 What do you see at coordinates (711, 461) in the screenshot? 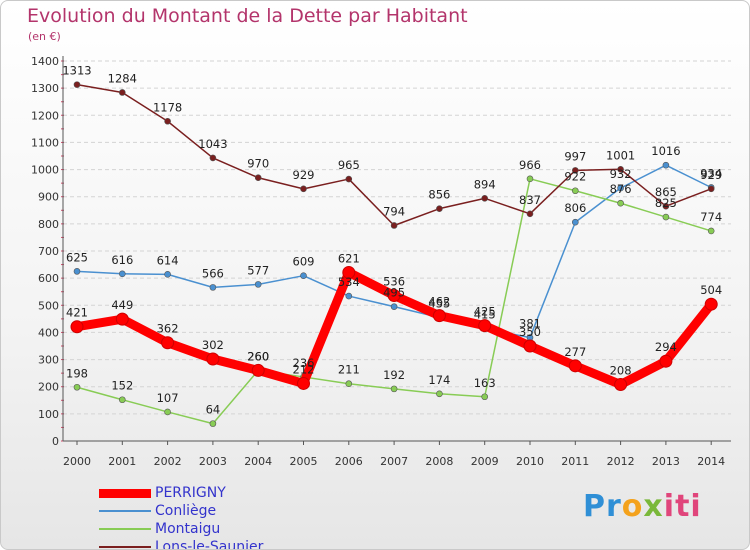
I see `x-tick-label: 2014` at bounding box center [711, 461].